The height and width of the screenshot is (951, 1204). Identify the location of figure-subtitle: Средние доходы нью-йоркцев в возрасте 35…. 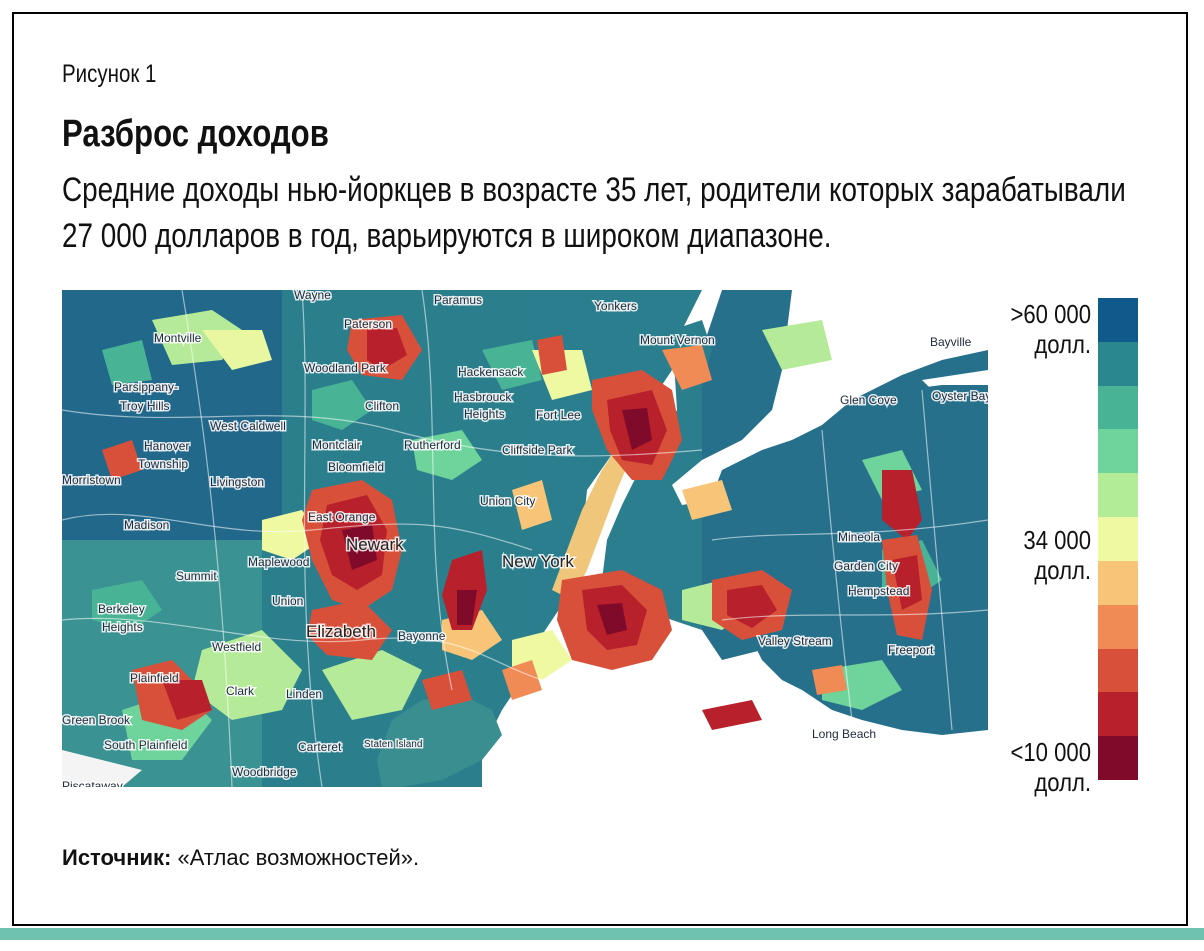
(594, 213).